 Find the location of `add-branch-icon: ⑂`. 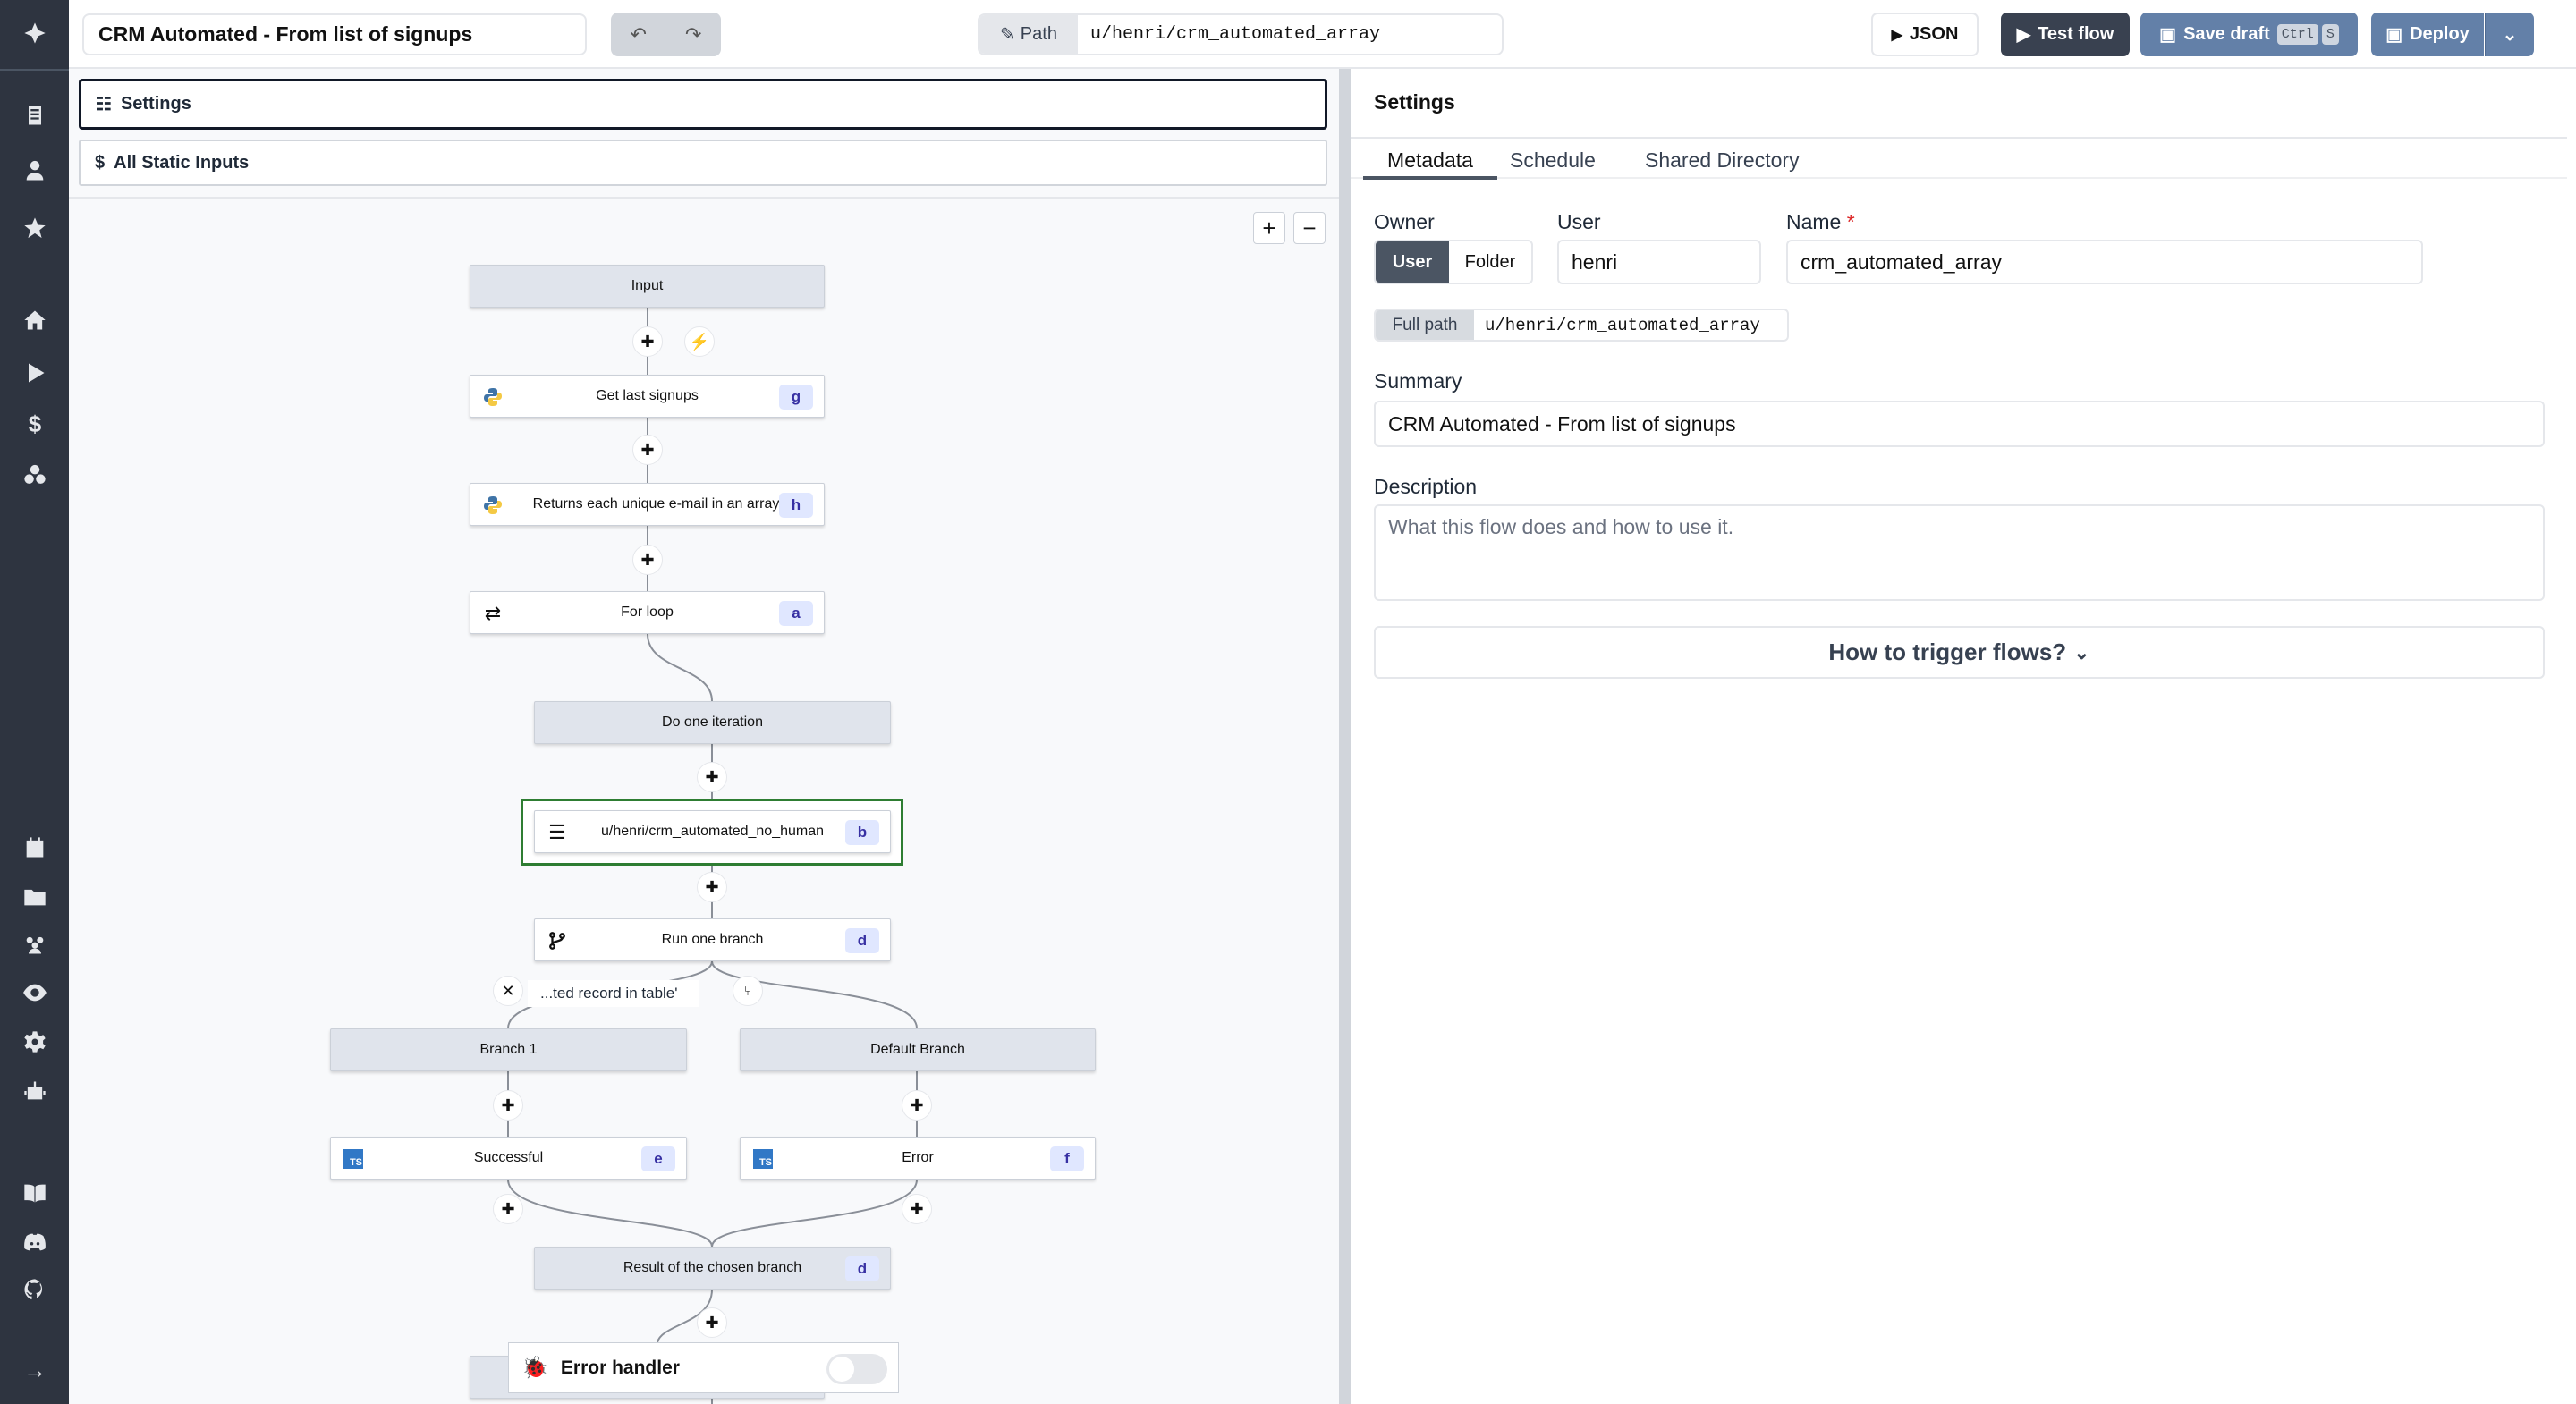

add-branch-icon: ⑂ is located at coordinates (748, 991).